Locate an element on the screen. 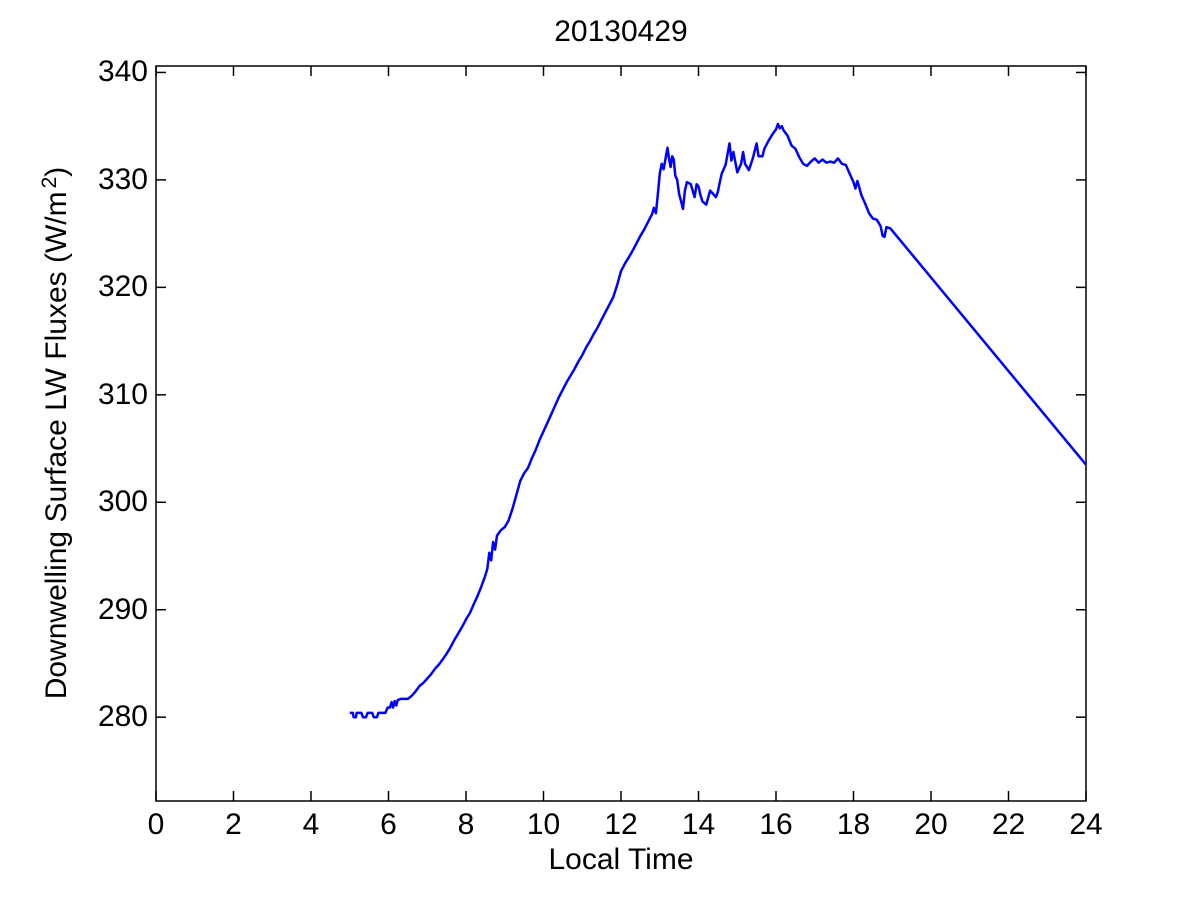  x-tick-label: 10 is located at coordinates (543, 824).